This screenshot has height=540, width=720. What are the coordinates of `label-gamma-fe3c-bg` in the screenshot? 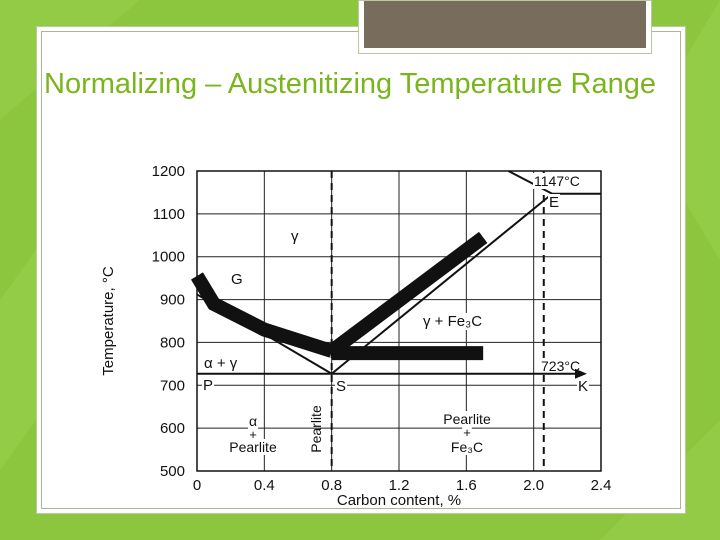 It's located at (453, 321).